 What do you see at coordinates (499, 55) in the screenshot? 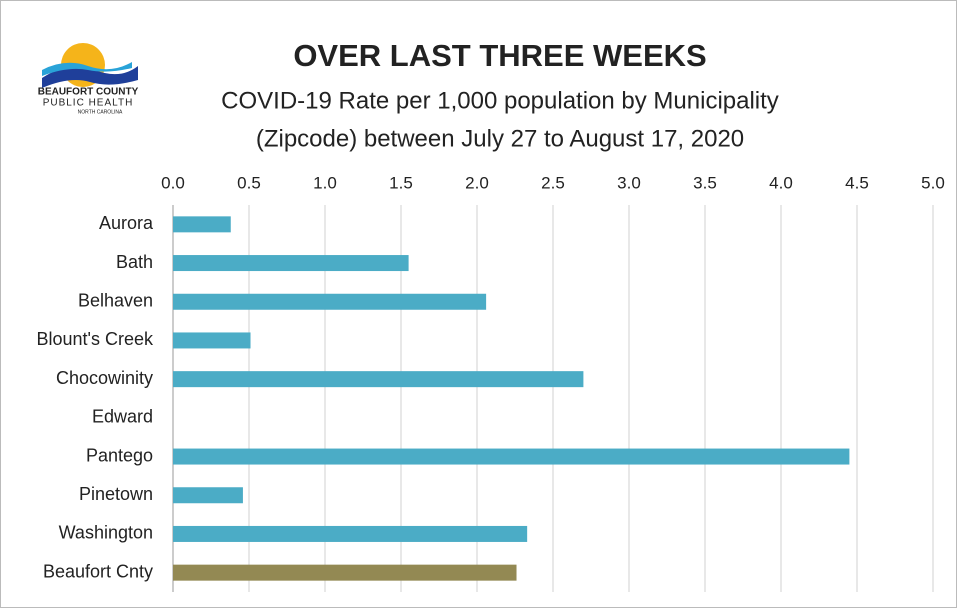
I see `chart-title: OVER LAST THREE WEEKS` at bounding box center [499, 55].